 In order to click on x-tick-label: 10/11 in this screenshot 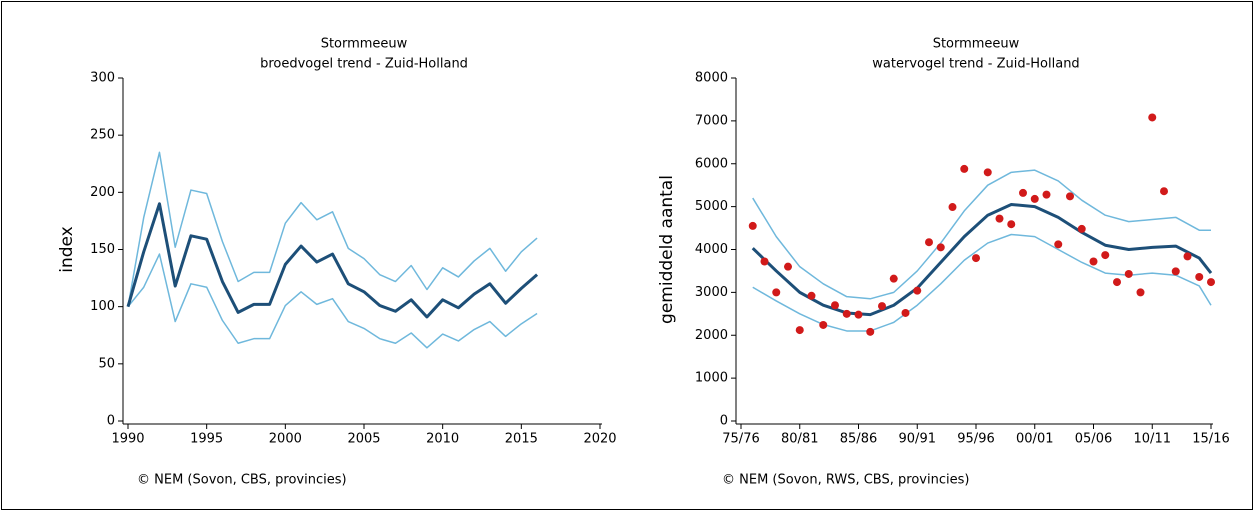, I will do `click(1152, 439)`.